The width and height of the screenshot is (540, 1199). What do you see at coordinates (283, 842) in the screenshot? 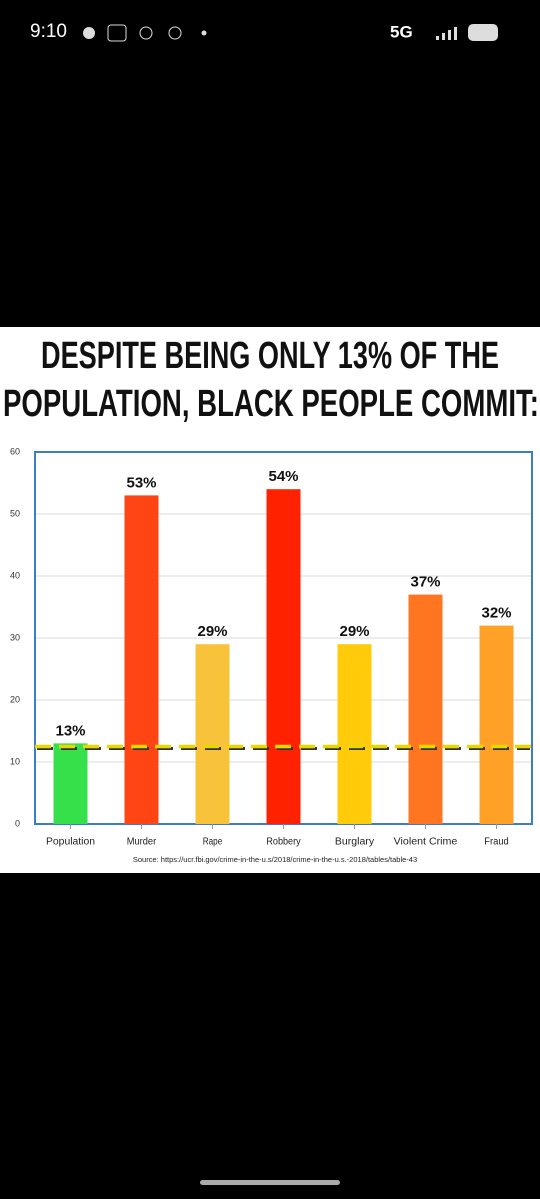
I see `x-tick-label: Robbery` at bounding box center [283, 842].